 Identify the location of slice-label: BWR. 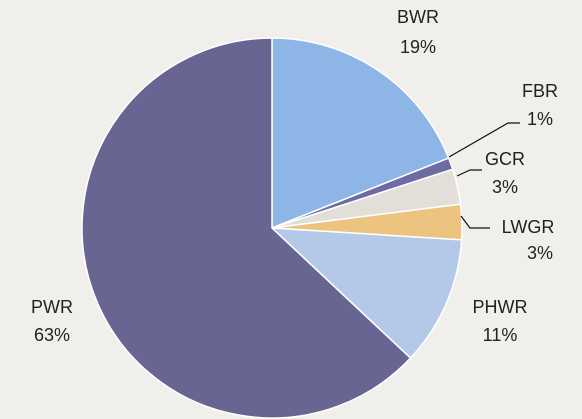
(418, 17).